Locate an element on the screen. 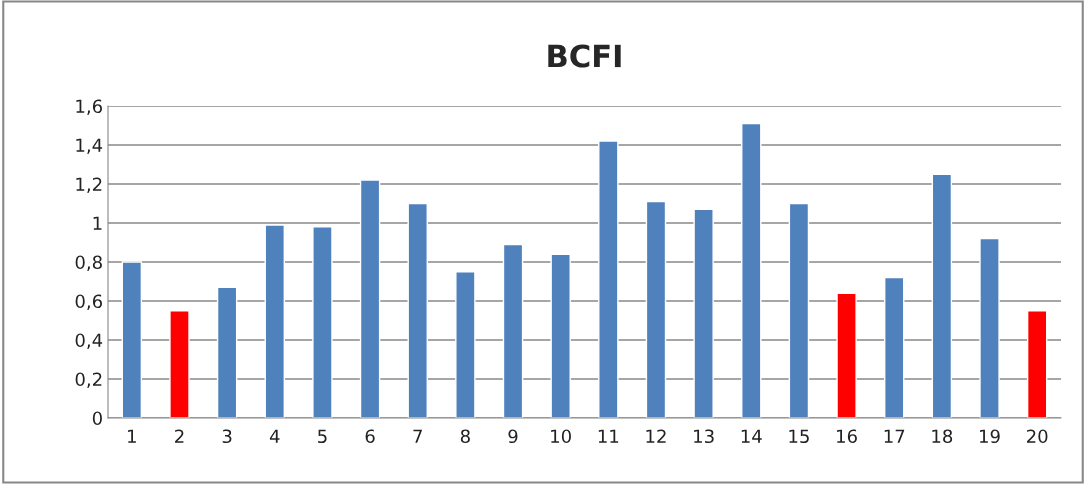 The image size is (1086, 484). x-tick-label: 10 is located at coordinates (561, 436).